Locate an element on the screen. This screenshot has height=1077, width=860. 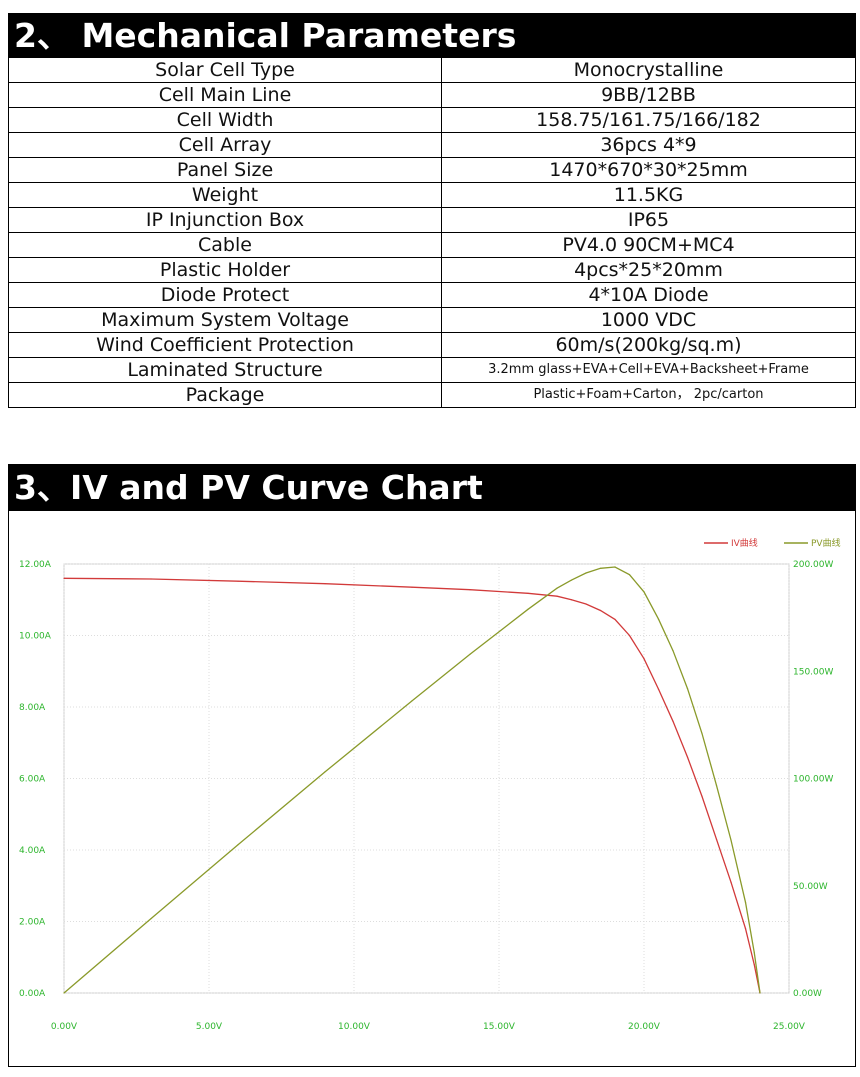
y-right-tick-label: 0.00W is located at coordinates (807, 994).